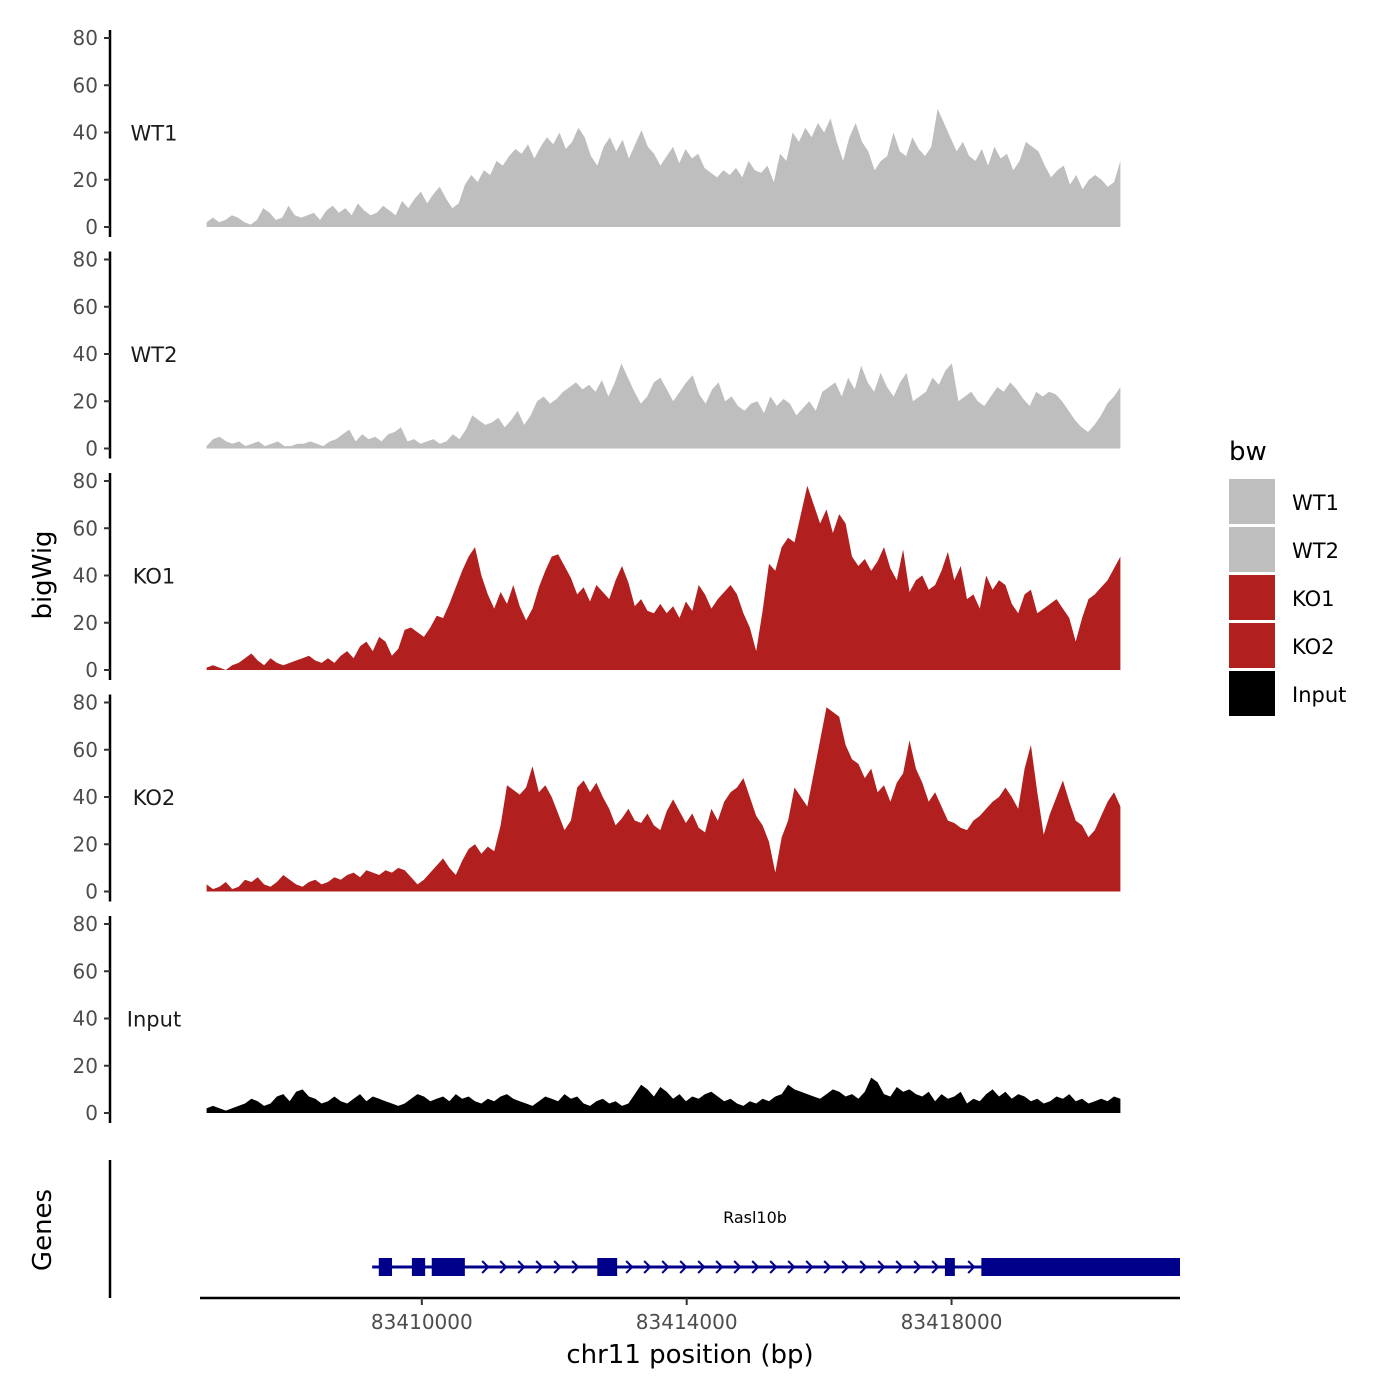 The width and height of the screenshot is (1400, 1400). Describe the element at coordinates (154, 134) in the screenshot. I see `track-label: WT1` at that location.